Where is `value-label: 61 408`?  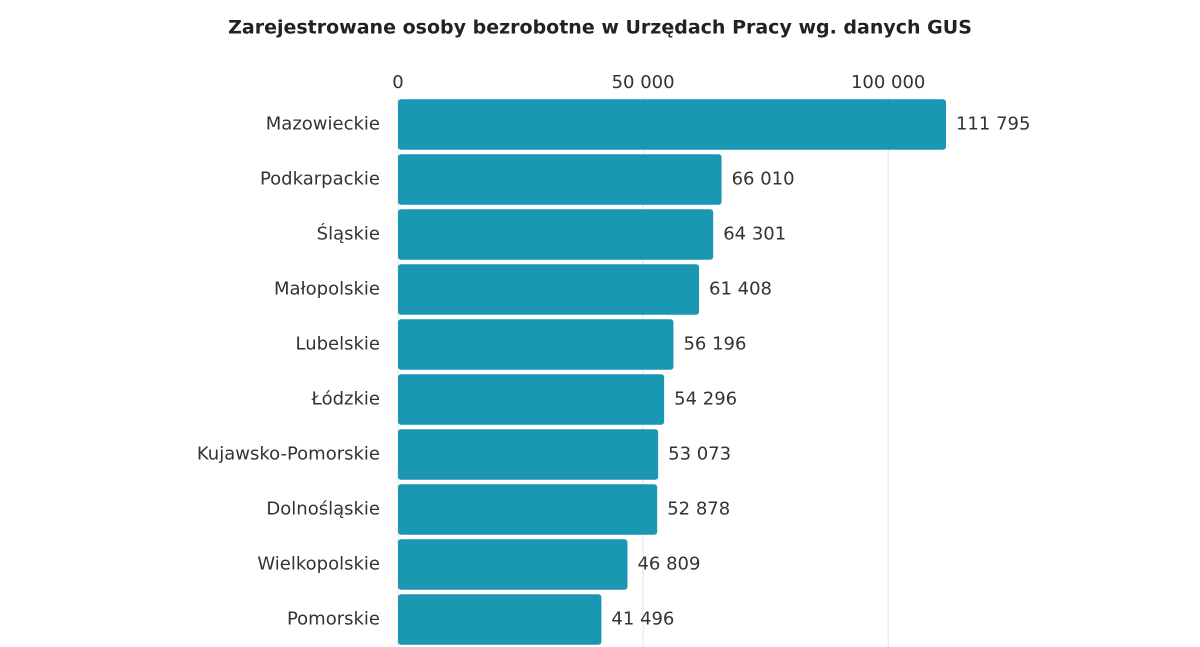
value-label: 61 408 is located at coordinates (740, 289).